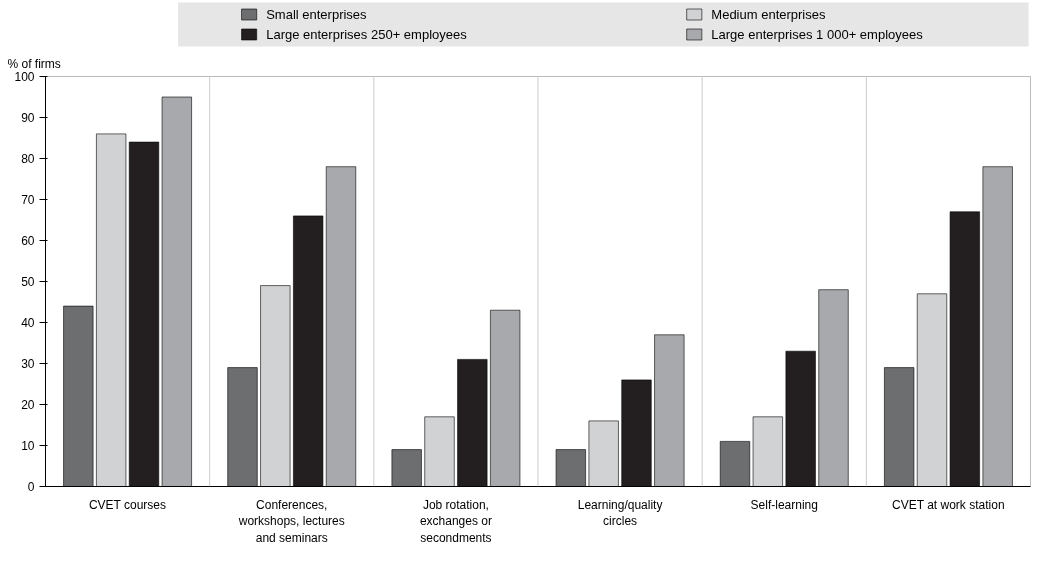 The image size is (1050, 567). I want to click on x-tick-label: Self-learning, so click(784, 504).